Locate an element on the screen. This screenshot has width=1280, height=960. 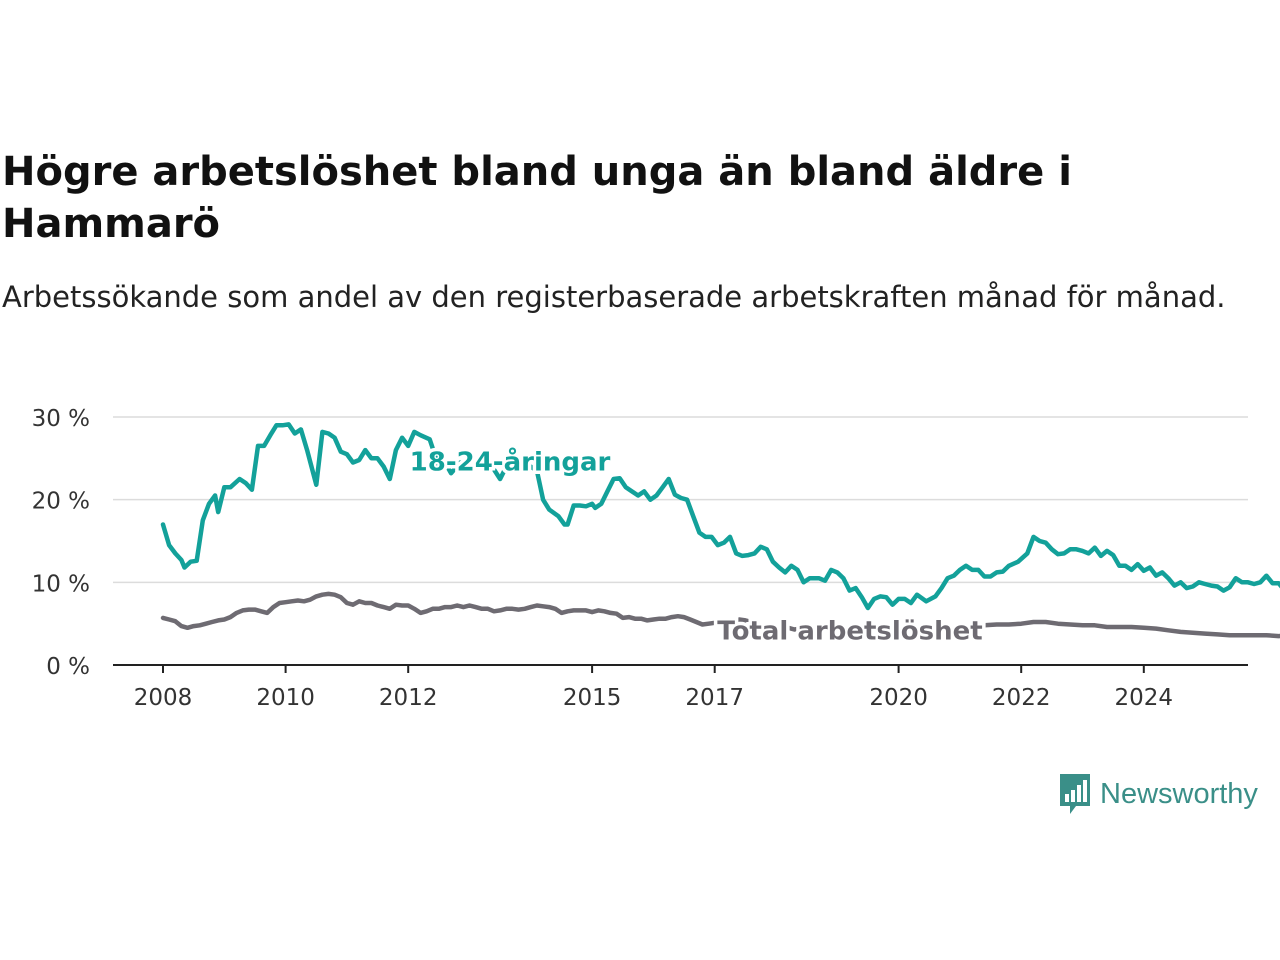
x-tick-label: 2017 is located at coordinates (714, 697).